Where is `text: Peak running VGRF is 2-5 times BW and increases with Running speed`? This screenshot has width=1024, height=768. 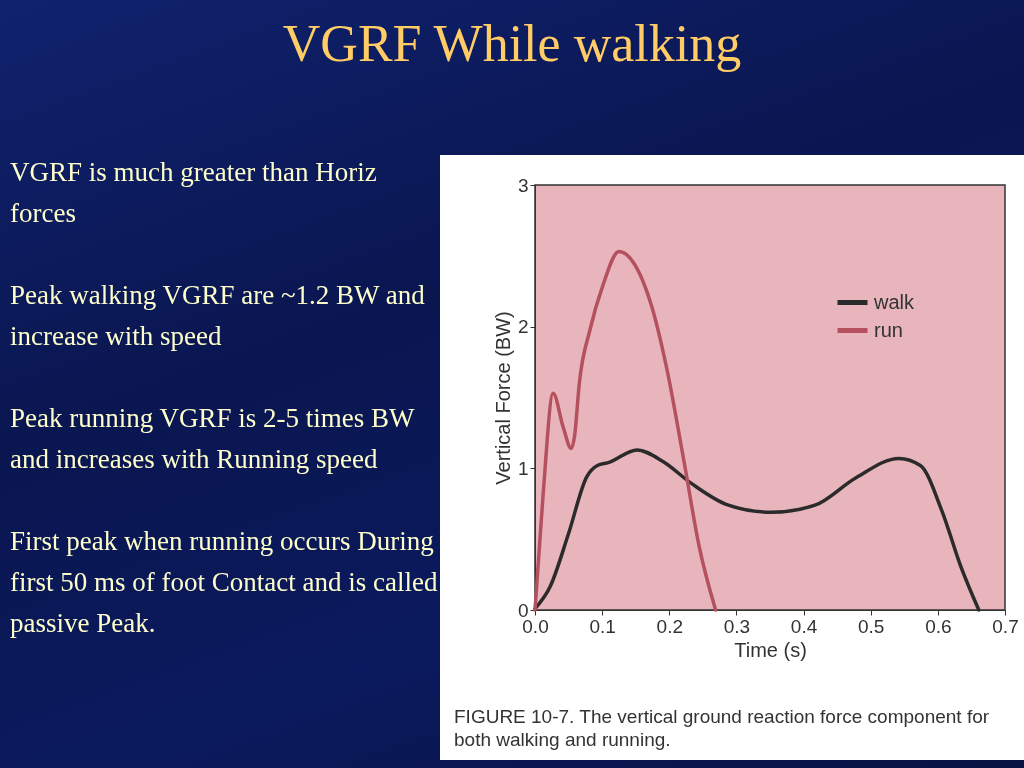
text: Peak running VGRF is 2-5 times BW and increases with Running speed is located at coordinates (213, 439).